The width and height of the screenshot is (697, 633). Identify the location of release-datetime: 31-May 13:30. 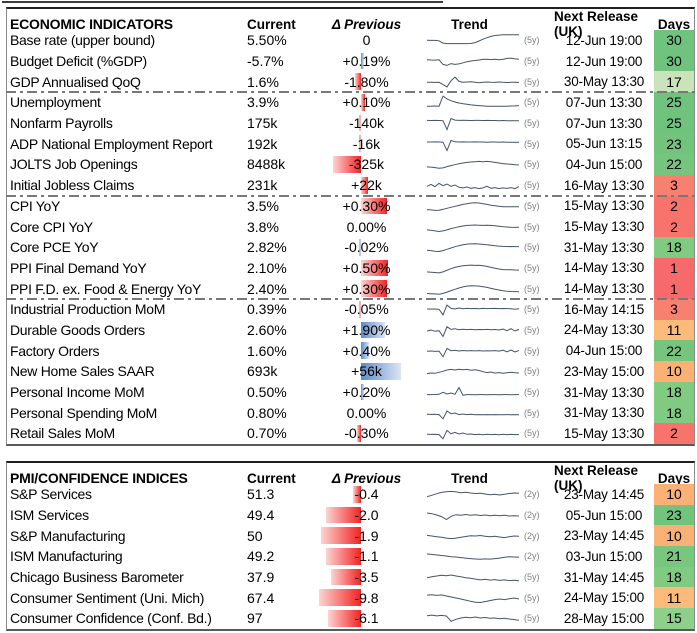
(604, 392).